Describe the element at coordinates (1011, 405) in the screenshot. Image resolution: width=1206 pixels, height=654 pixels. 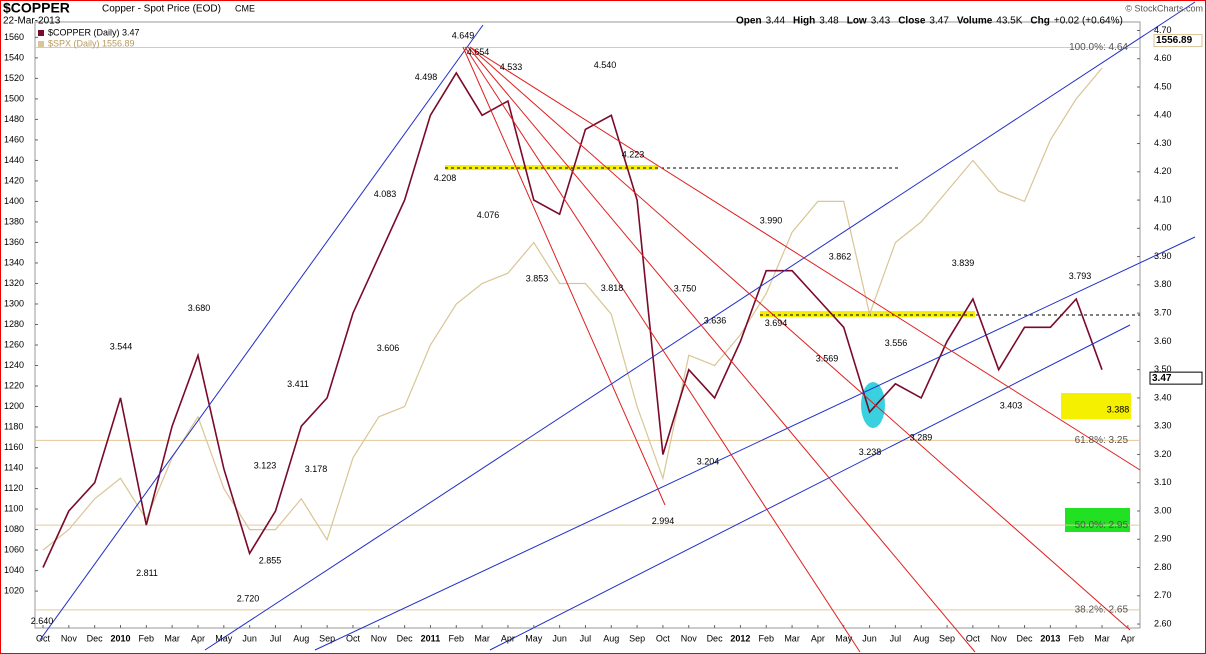
I see `annotation: 3.403` at that location.